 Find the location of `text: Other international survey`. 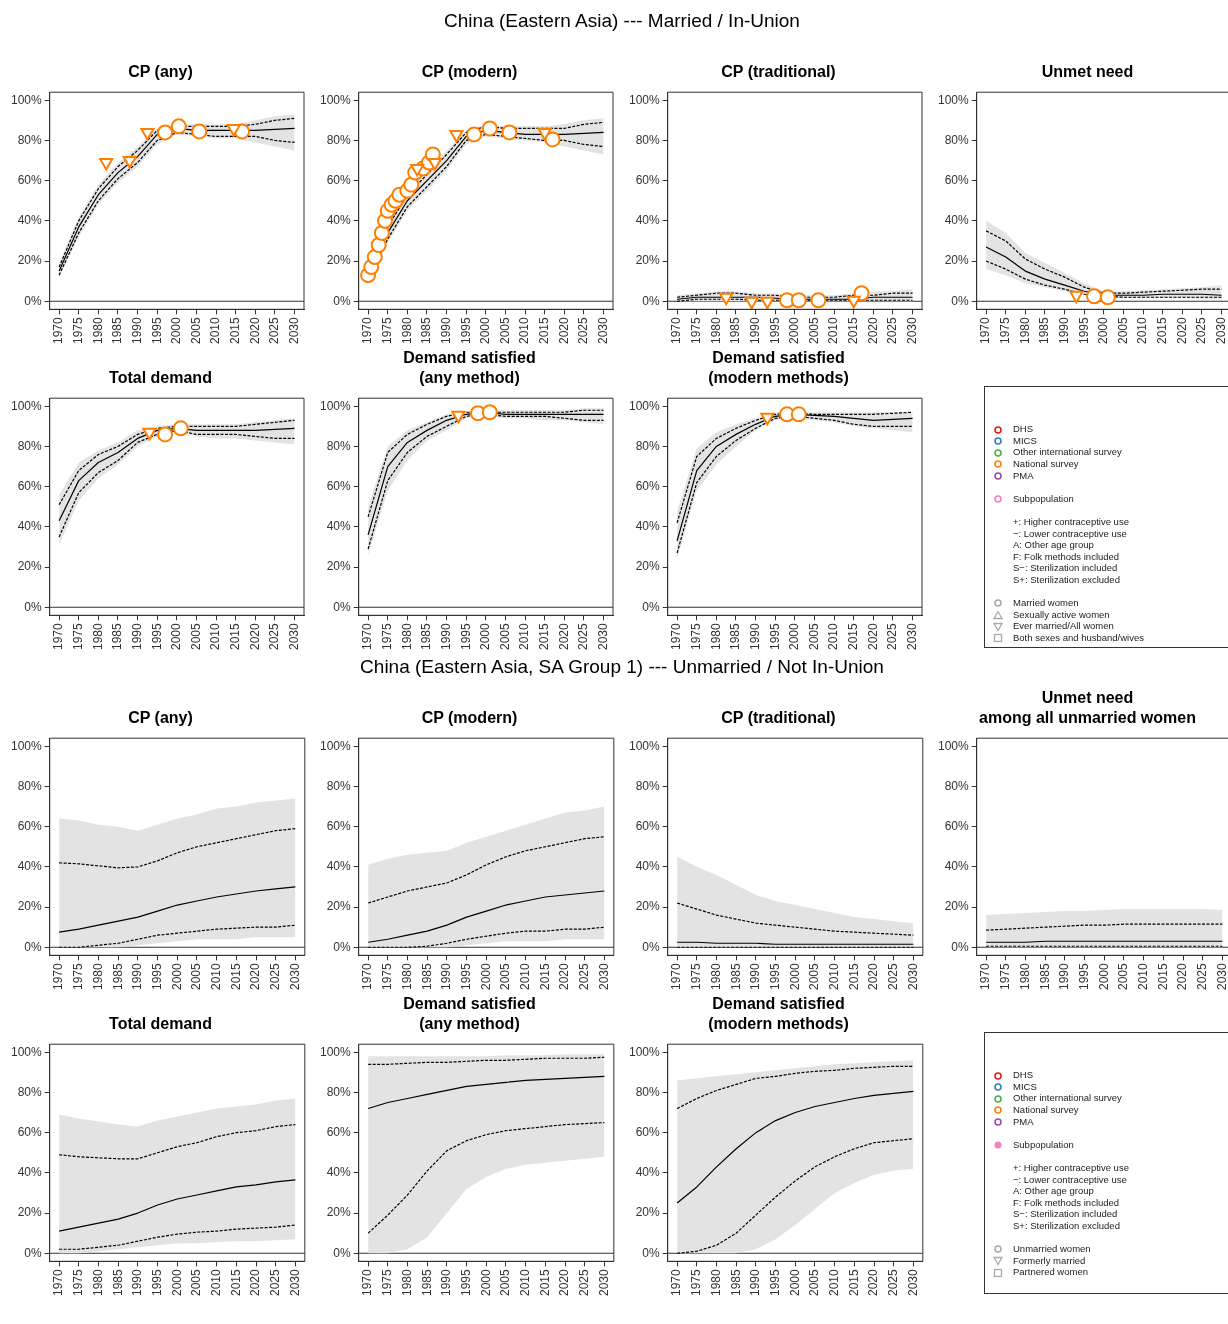

text: Other international survey is located at coordinates (1067, 452).